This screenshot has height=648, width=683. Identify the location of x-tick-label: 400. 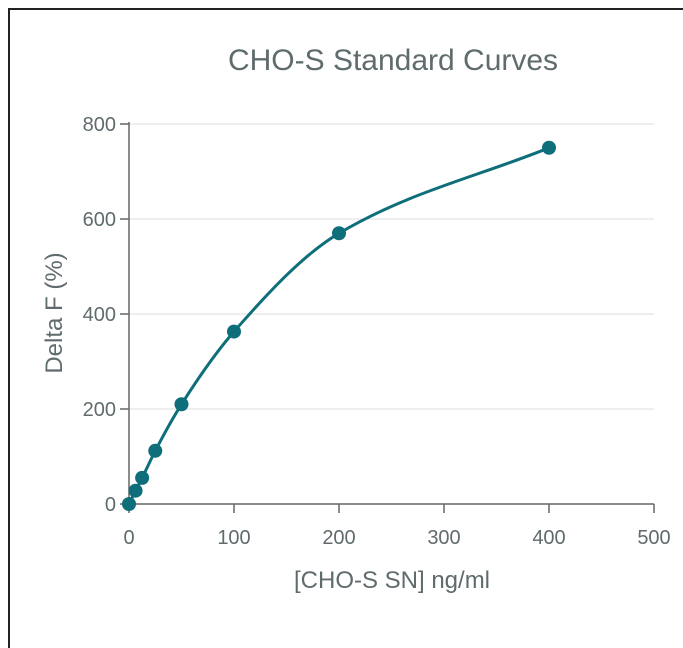
(548, 538).